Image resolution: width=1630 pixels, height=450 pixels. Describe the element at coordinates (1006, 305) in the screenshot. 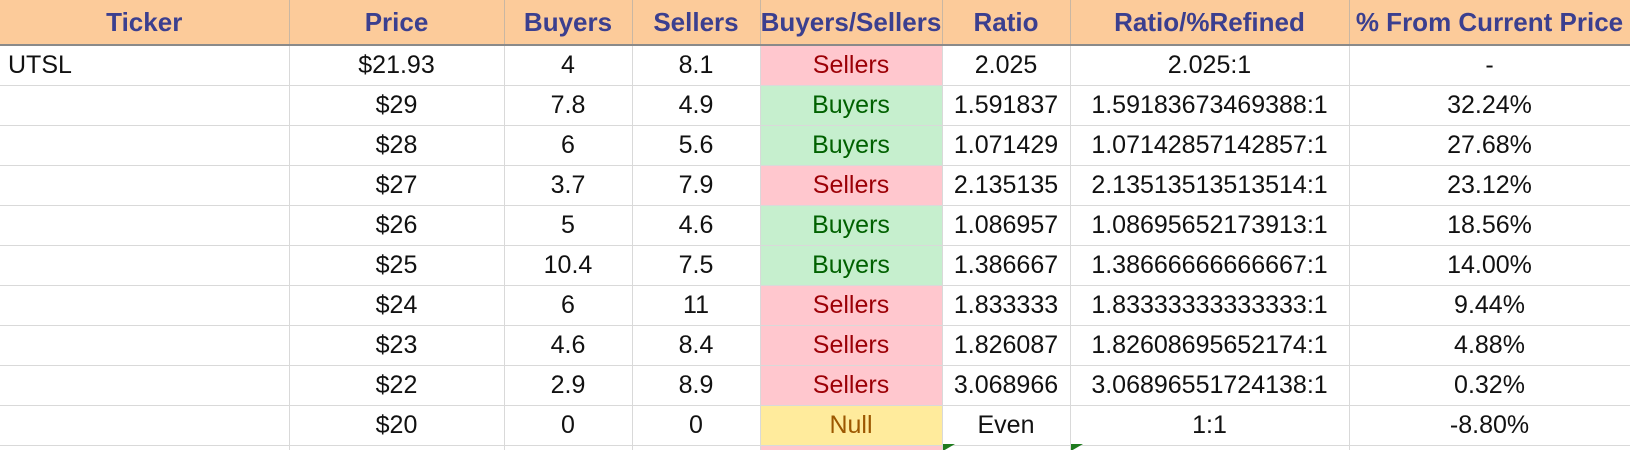

I see `cell-ratio: 1.833333` at that location.